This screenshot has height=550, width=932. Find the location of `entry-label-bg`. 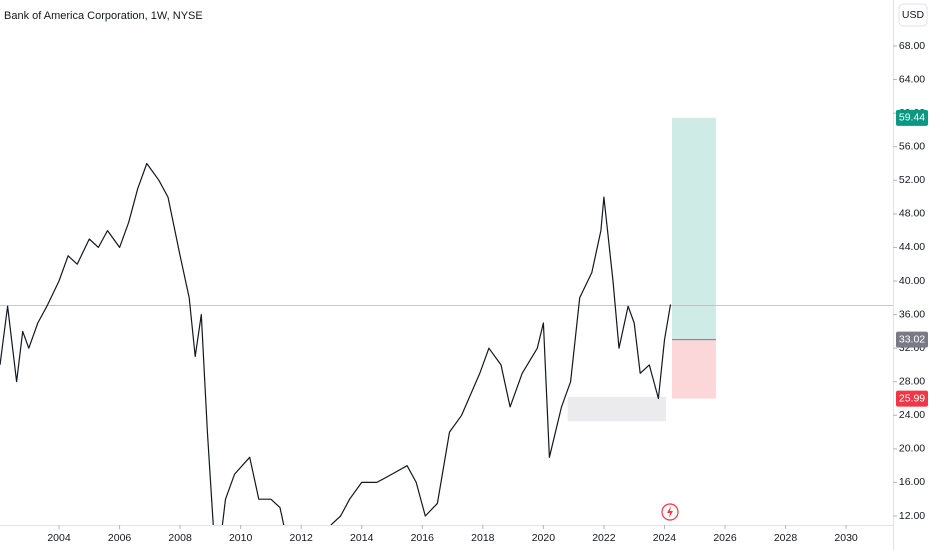

entry-label-bg is located at coordinates (912, 339).